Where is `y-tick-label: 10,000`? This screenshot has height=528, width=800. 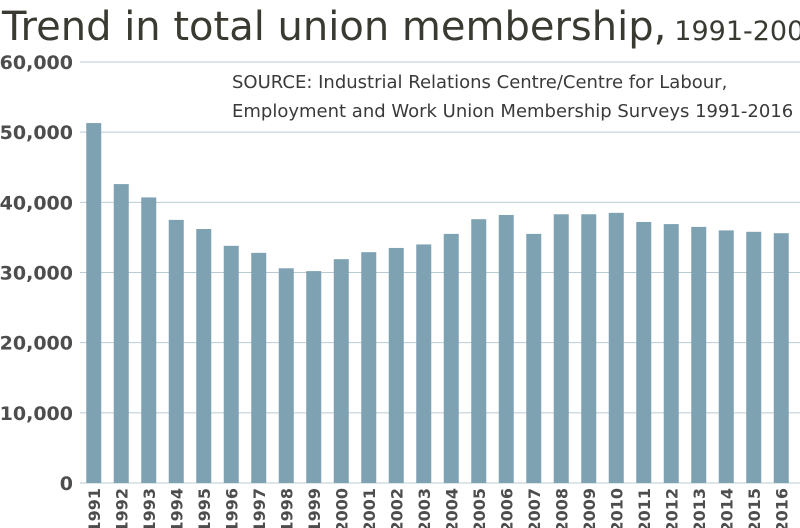
y-tick-label: 10,000 is located at coordinates (36, 414).